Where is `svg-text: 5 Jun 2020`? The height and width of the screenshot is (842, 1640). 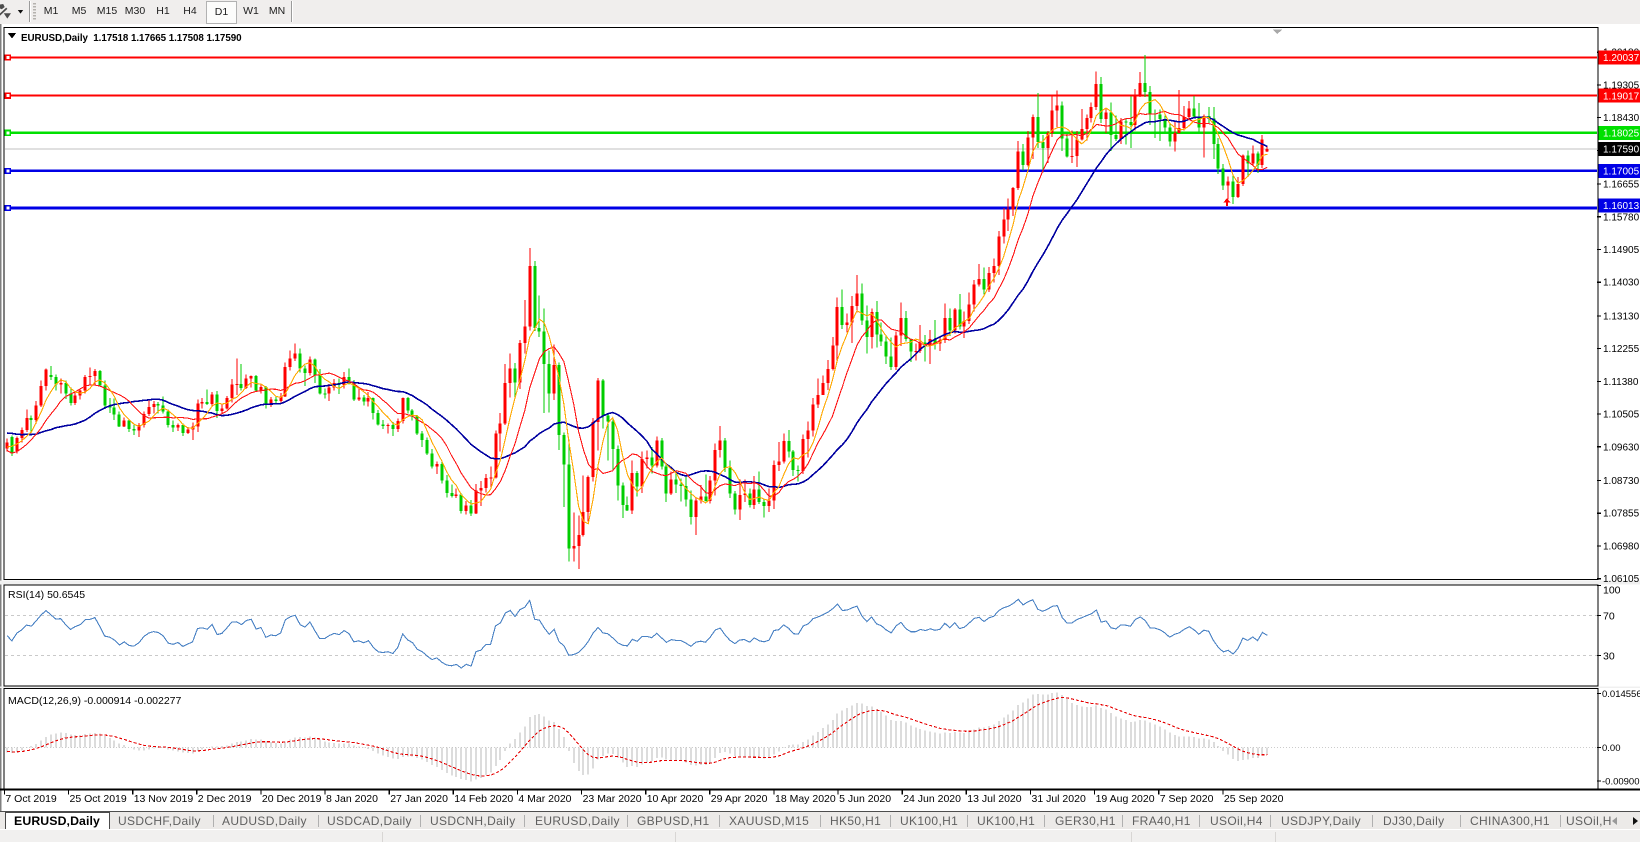 svg-text: 5 Jun 2020 is located at coordinates (865, 799).